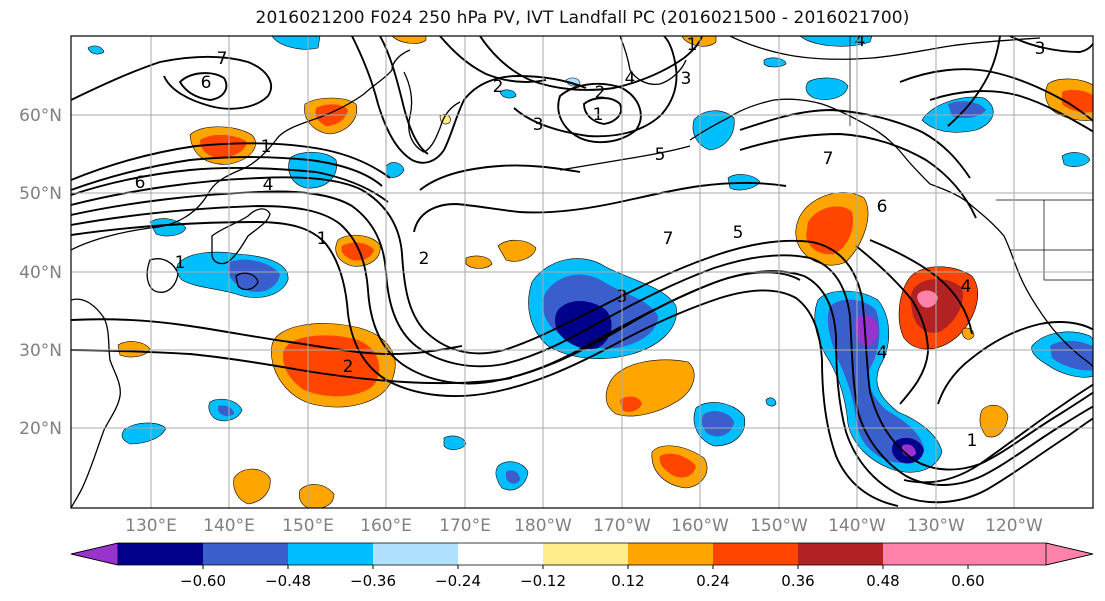 This screenshot has width=1105, height=601. Describe the element at coordinates (936, 526) in the screenshot. I see `lon-label: 130°W` at that location.